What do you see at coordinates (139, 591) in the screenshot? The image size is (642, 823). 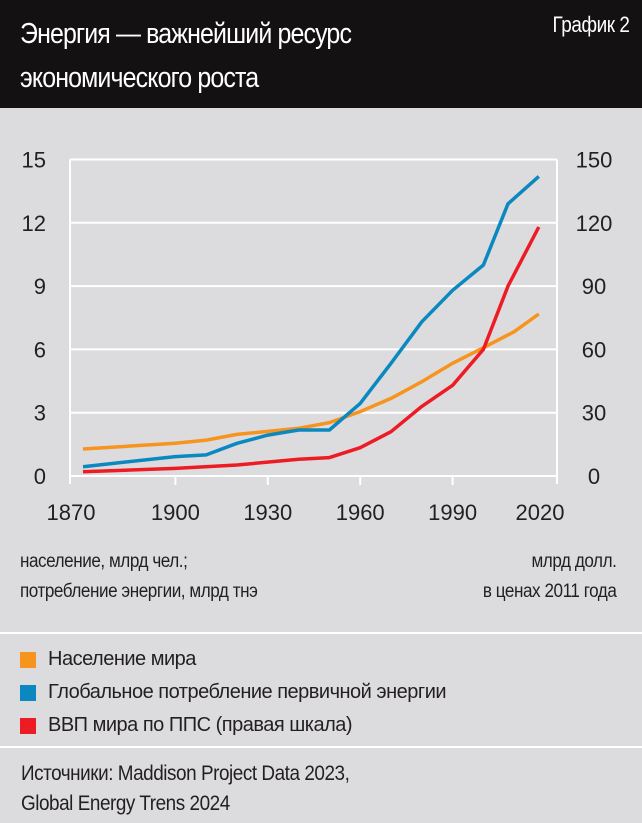 I see `left-axis-label-line2: потребление энергии, млрд тнэ` at bounding box center [139, 591].